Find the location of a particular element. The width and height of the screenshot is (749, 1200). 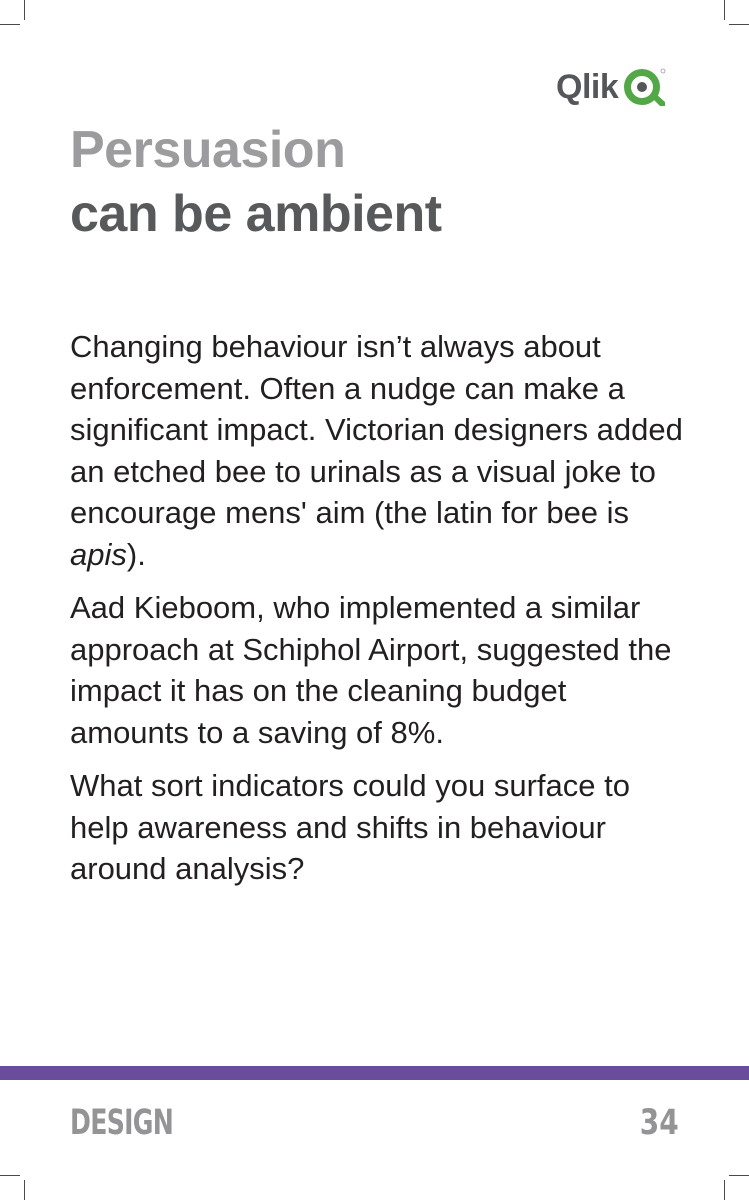

qlik-mark-icon is located at coordinates (645, 87).